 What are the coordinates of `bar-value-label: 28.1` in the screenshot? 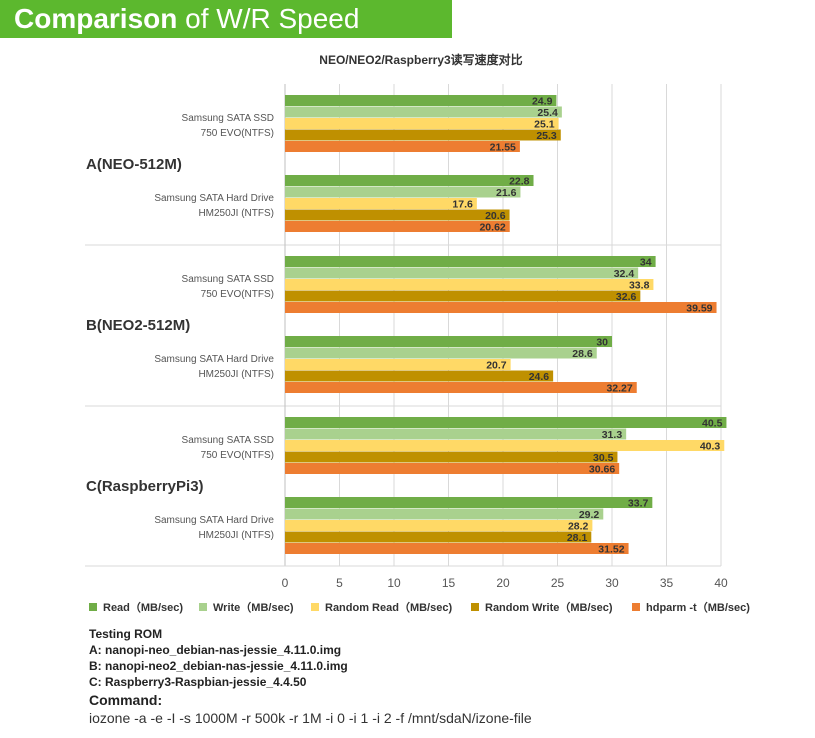 It's located at (577, 538).